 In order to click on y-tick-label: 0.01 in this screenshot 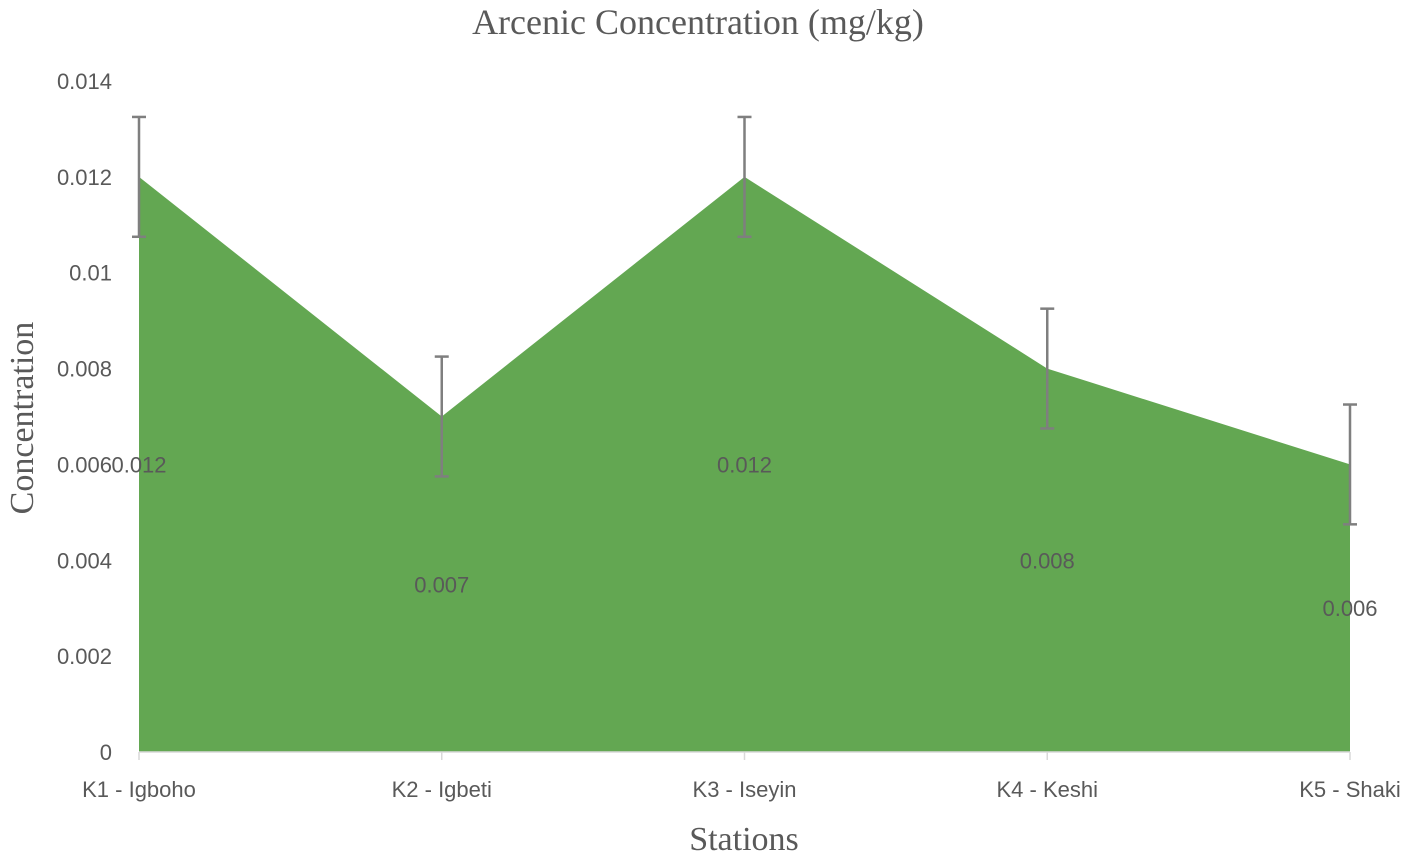, I will do `click(90, 273)`.